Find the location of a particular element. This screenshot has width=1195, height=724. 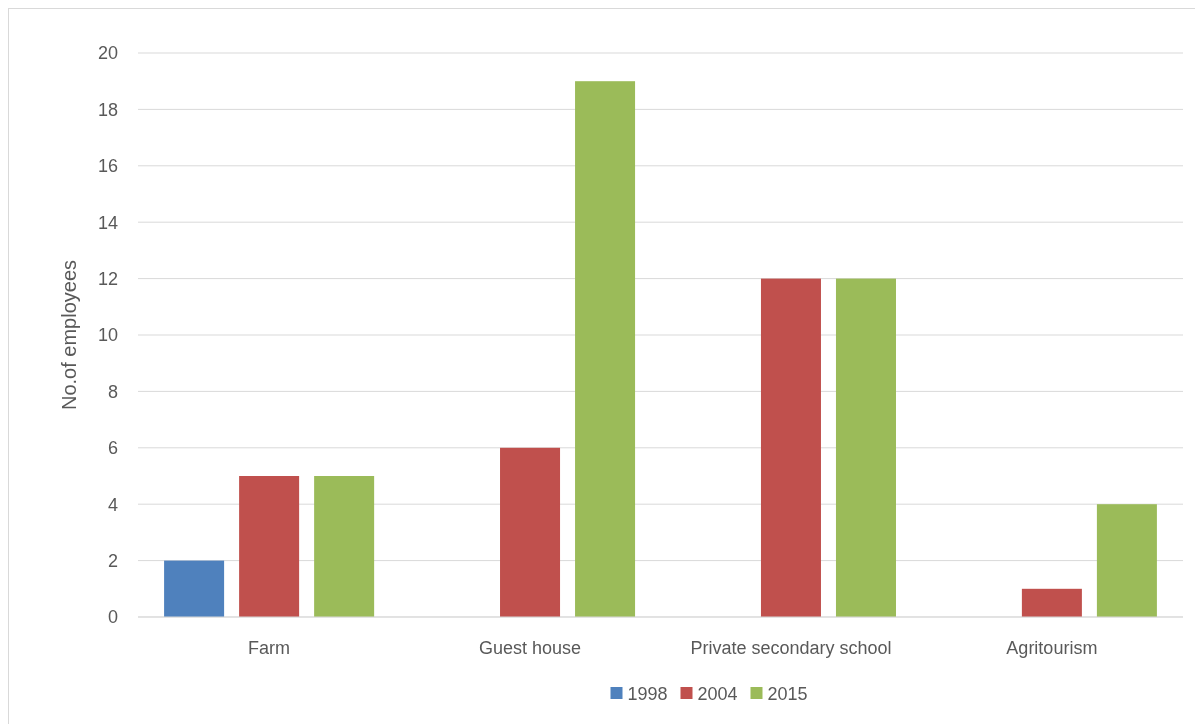

y-tick-label: 12 is located at coordinates (107, 278).